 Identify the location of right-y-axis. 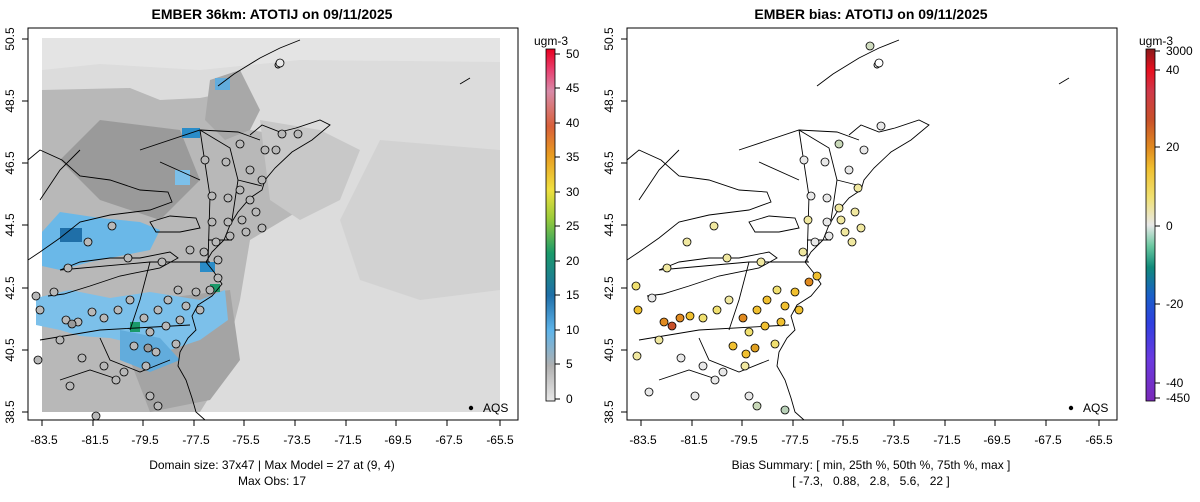
(624, 225).